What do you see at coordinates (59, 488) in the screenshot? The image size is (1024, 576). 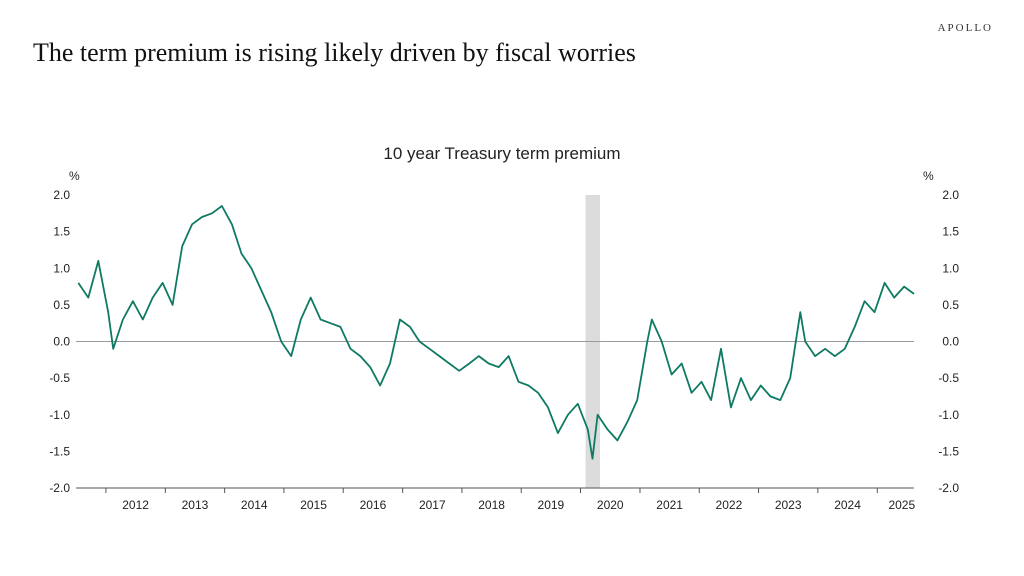 I see `y-tick-label-left: -2.0` at bounding box center [59, 488].